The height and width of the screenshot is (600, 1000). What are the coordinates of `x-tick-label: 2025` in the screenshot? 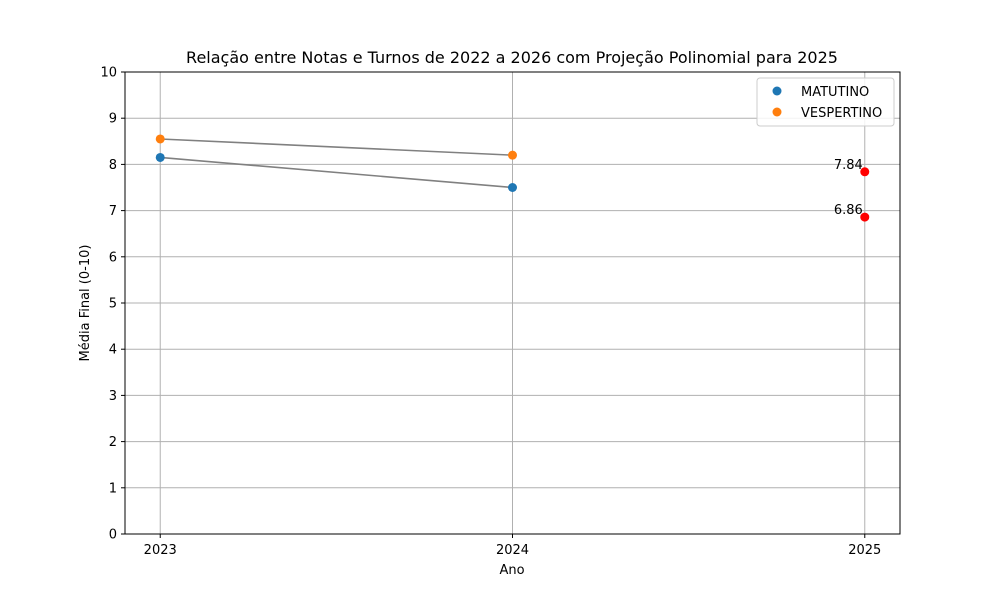 It's located at (864, 550).